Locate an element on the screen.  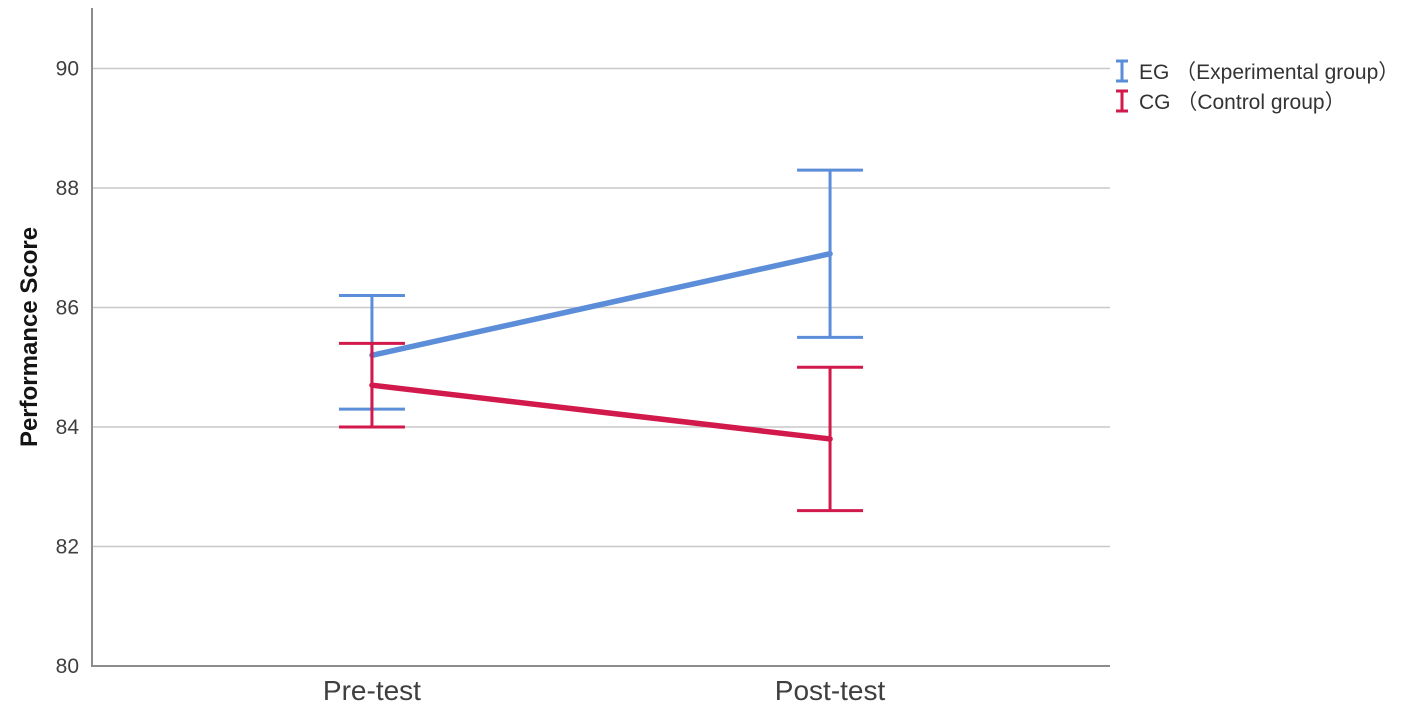
x-tick-label: Post-test is located at coordinates (830, 690).